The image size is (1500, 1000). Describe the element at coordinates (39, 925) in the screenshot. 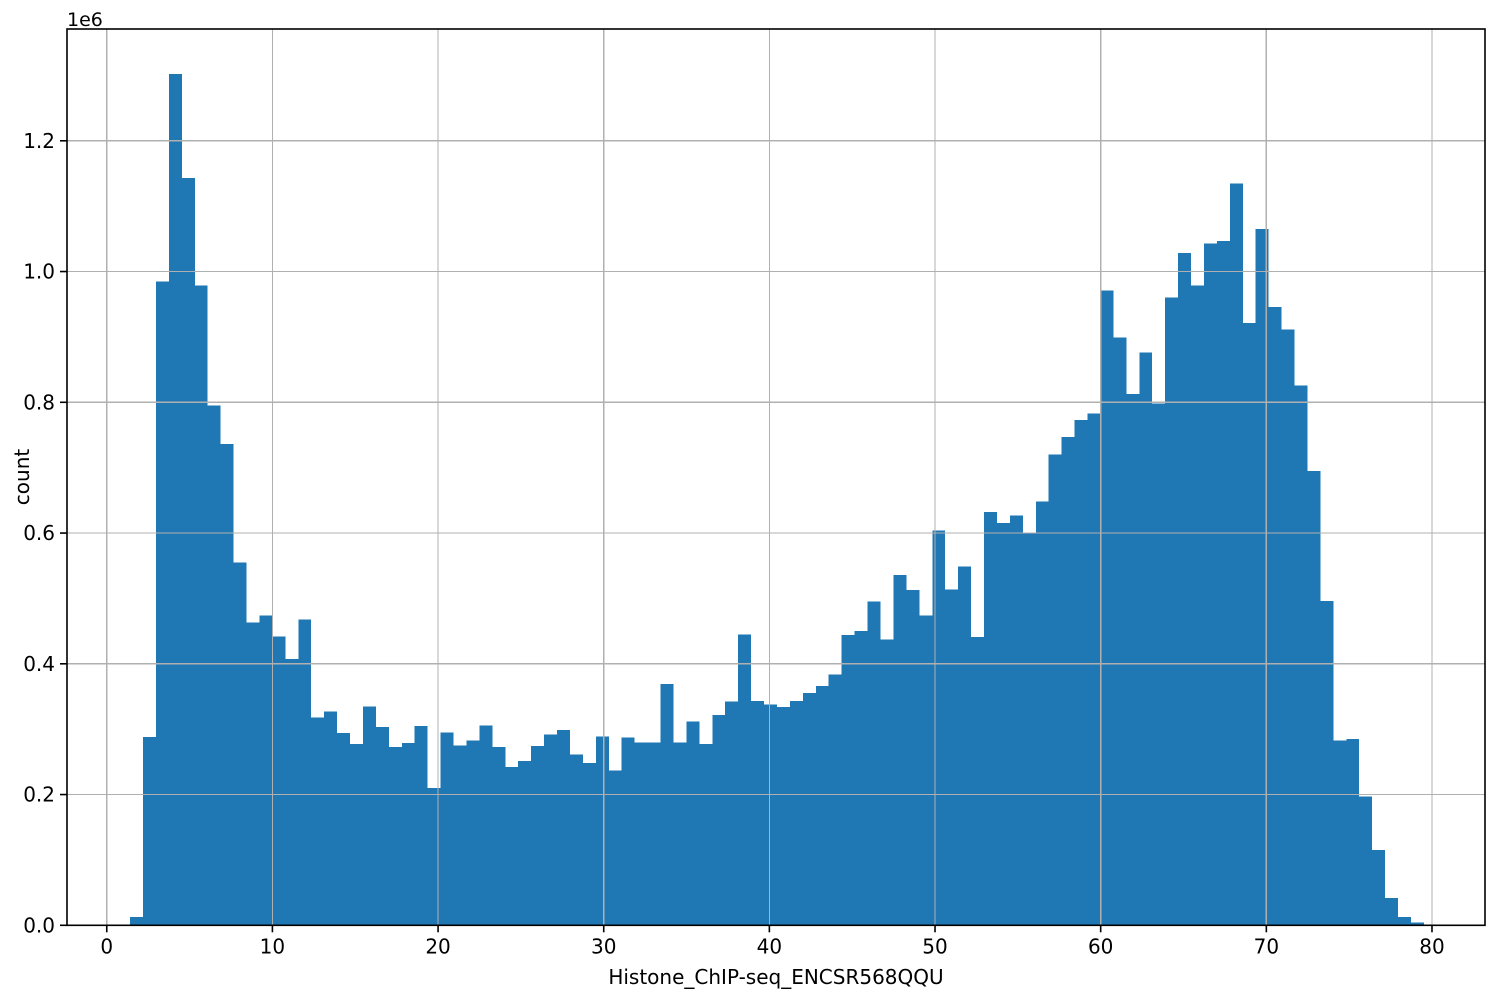

I see `y-tick-label: 0.0` at that location.